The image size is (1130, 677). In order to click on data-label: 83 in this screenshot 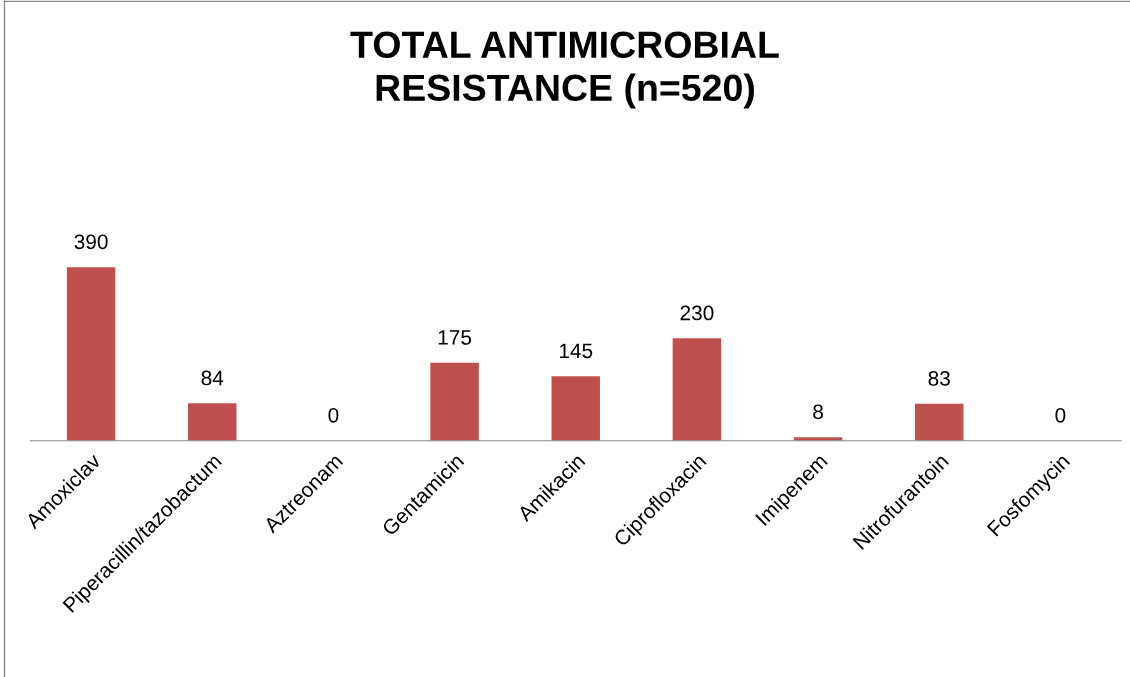, I will do `click(939, 378)`.